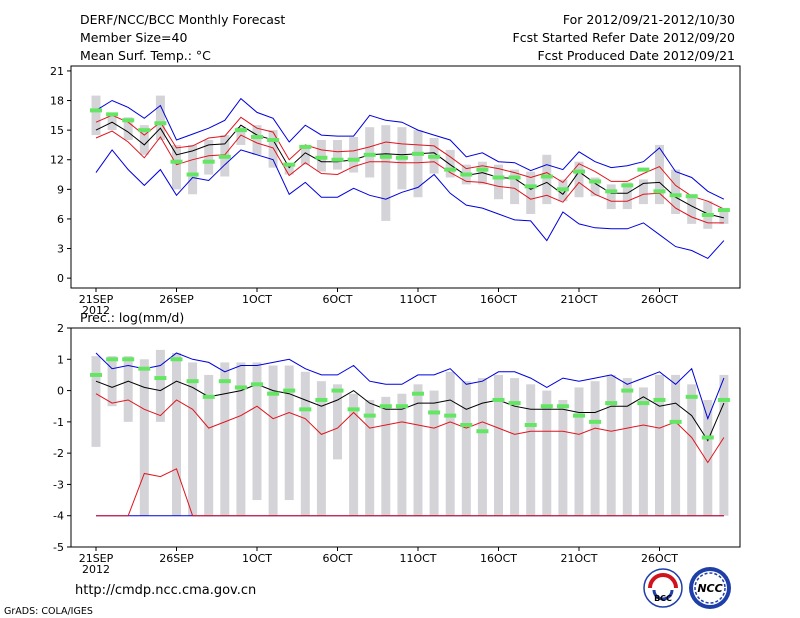  What do you see at coordinates (60, 189) in the screenshot?
I see `temp-y-tick-label: 9` at bounding box center [60, 189].